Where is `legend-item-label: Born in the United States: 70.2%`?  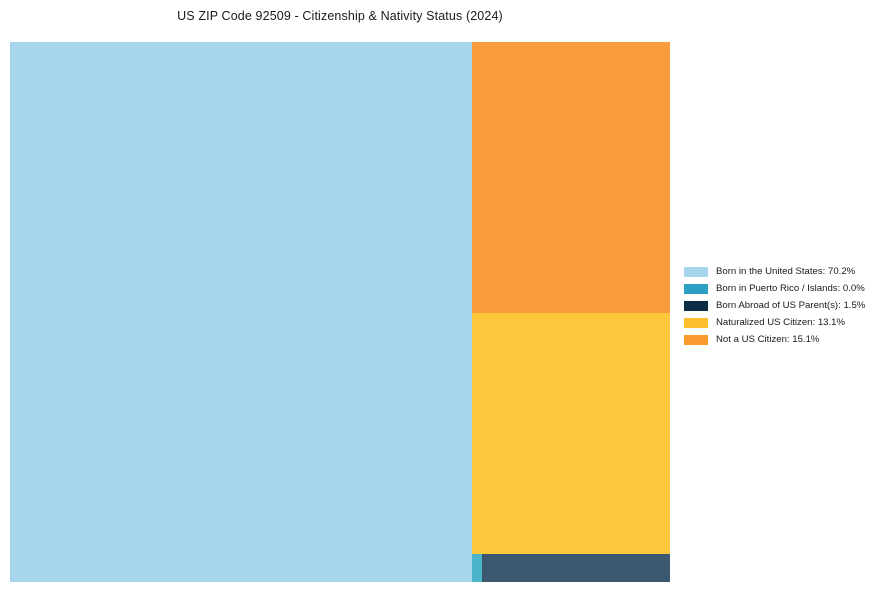
legend-item-label: Born in the United States: 70.2% is located at coordinates (786, 271).